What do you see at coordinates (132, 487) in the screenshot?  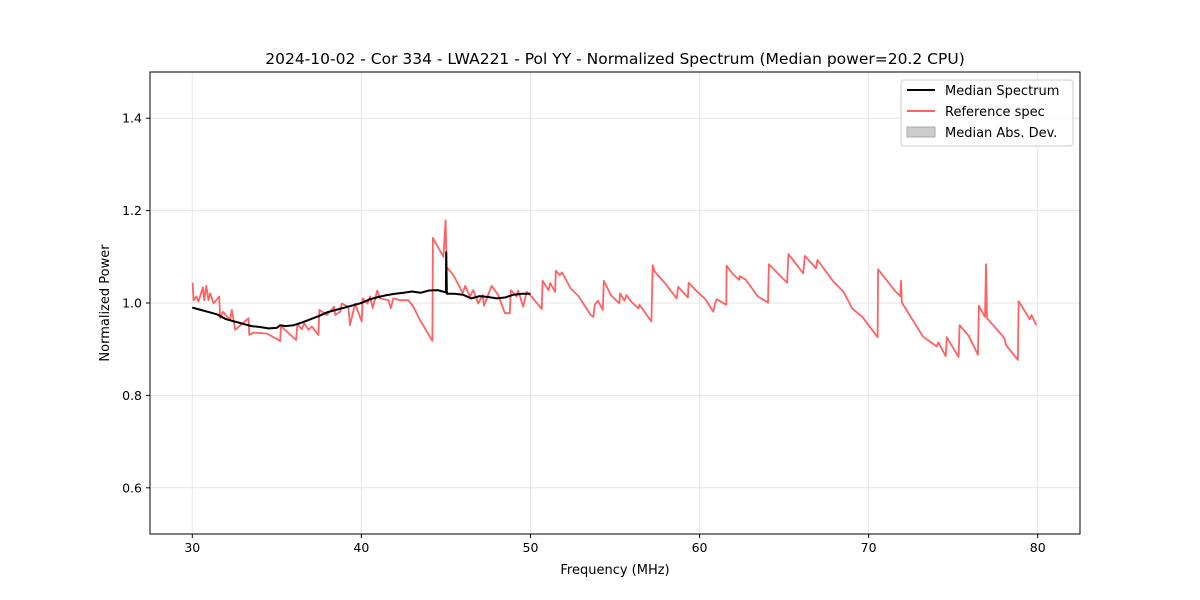 I see `y-tick-label: 0.6` at bounding box center [132, 487].